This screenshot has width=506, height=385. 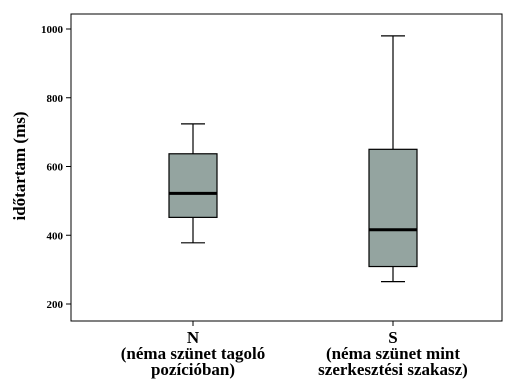 I want to click on y-tick-label: 600, so click(x=55, y=168).